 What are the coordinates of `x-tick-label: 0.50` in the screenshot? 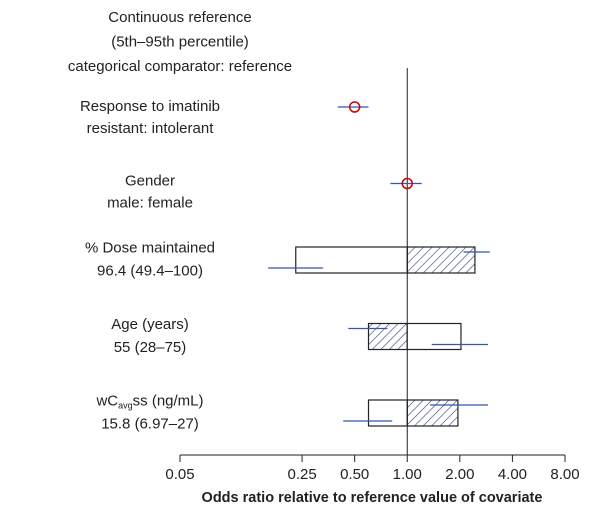 It's located at (354, 474).